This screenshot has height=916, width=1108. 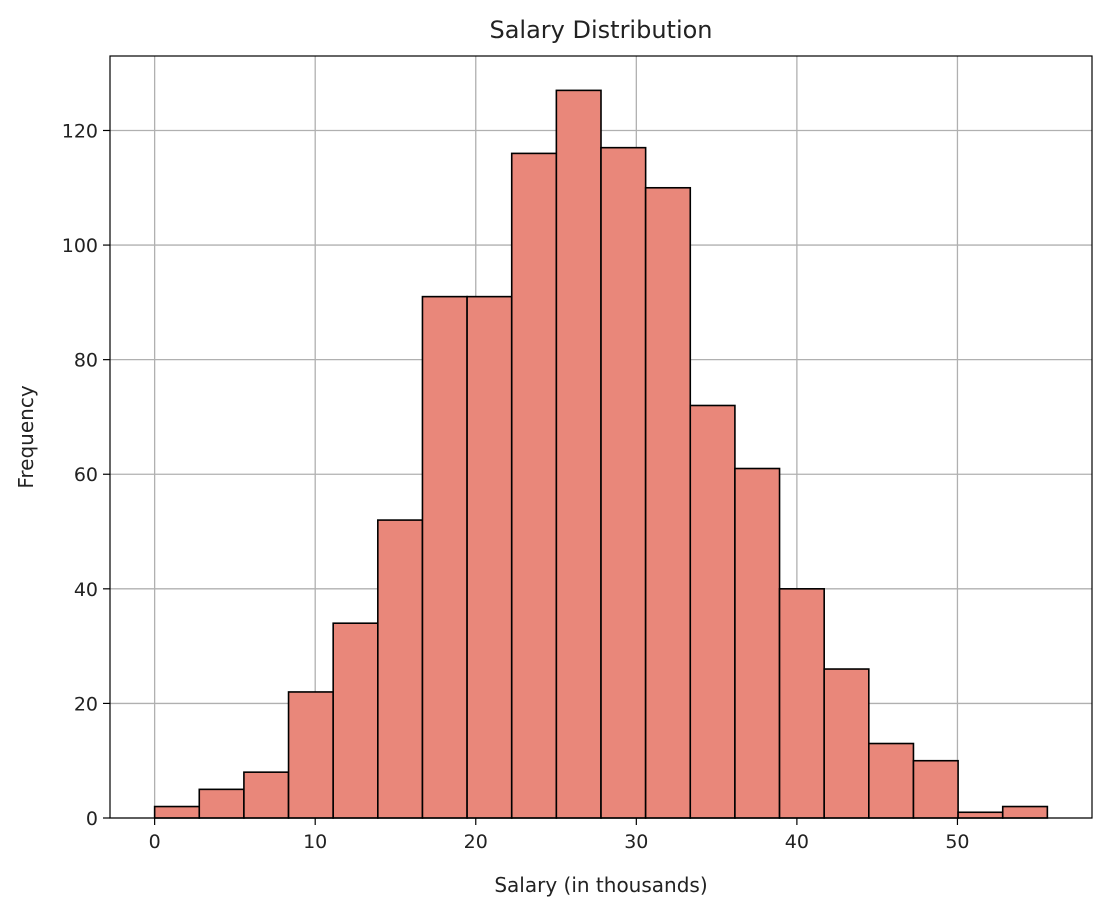 What do you see at coordinates (797, 842) in the screenshot?
I see `x-tick-label: 40` at bounding box center [797, 842].